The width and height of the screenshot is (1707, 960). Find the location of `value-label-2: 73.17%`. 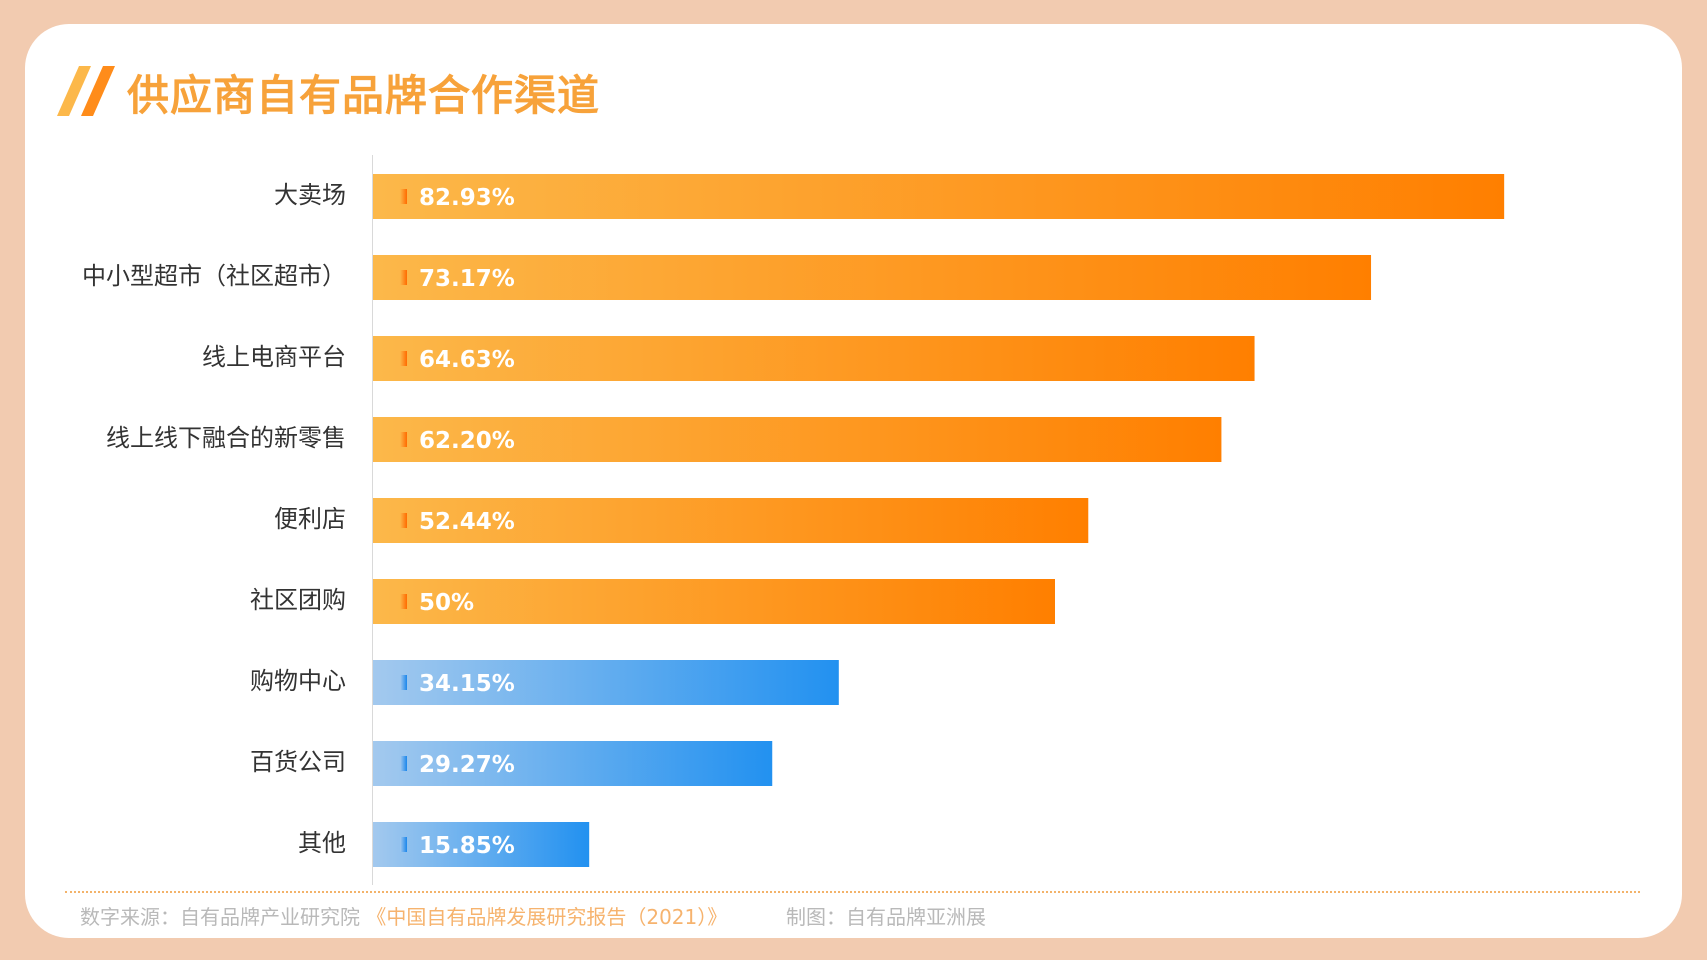

value-label-2: 73.17% is located at coordinates (467, 279).